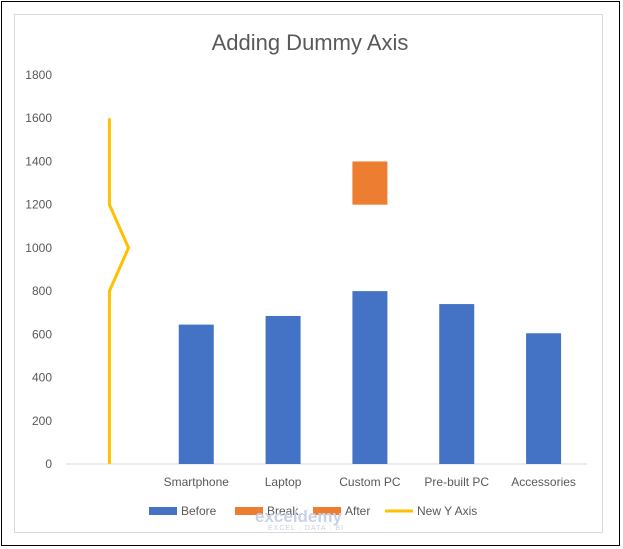 This screenshot has width=623, height=549. I want to click on watermark-tagline: EXCEL · DATA · BI, so click(306, 528).